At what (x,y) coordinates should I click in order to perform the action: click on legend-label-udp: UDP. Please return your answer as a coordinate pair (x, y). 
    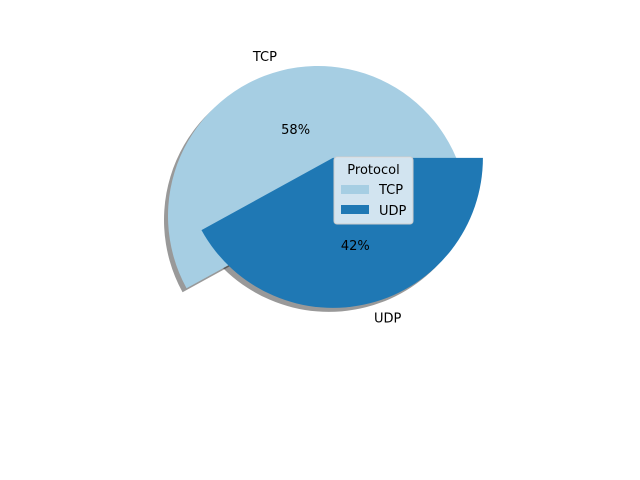
    Looking at the image, I should click on (393, 211).